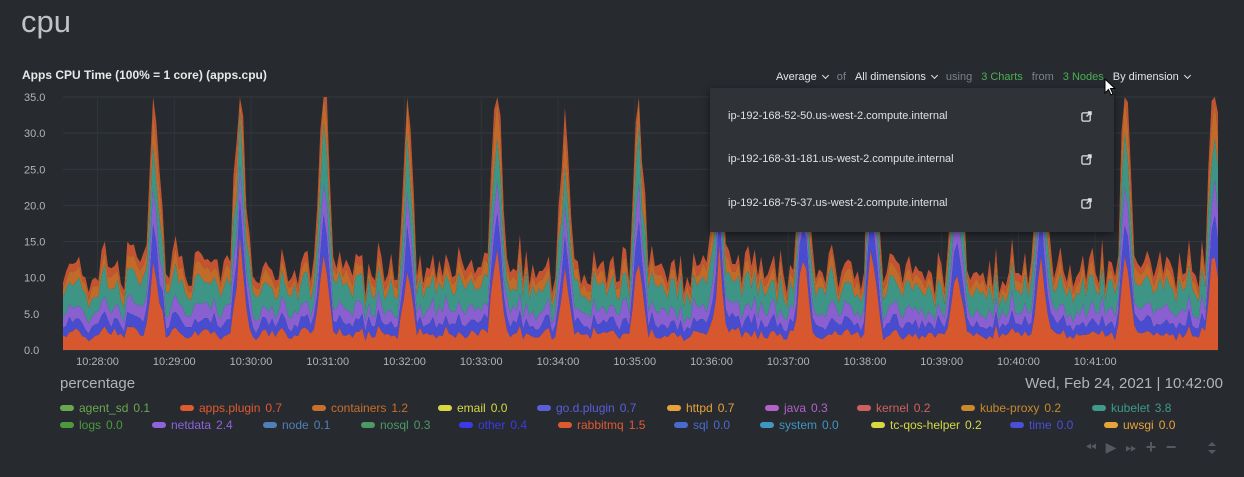  Describe the element at coordinates (519, 424) in the screenshot. I see `legend-value: 0.4` at that location.